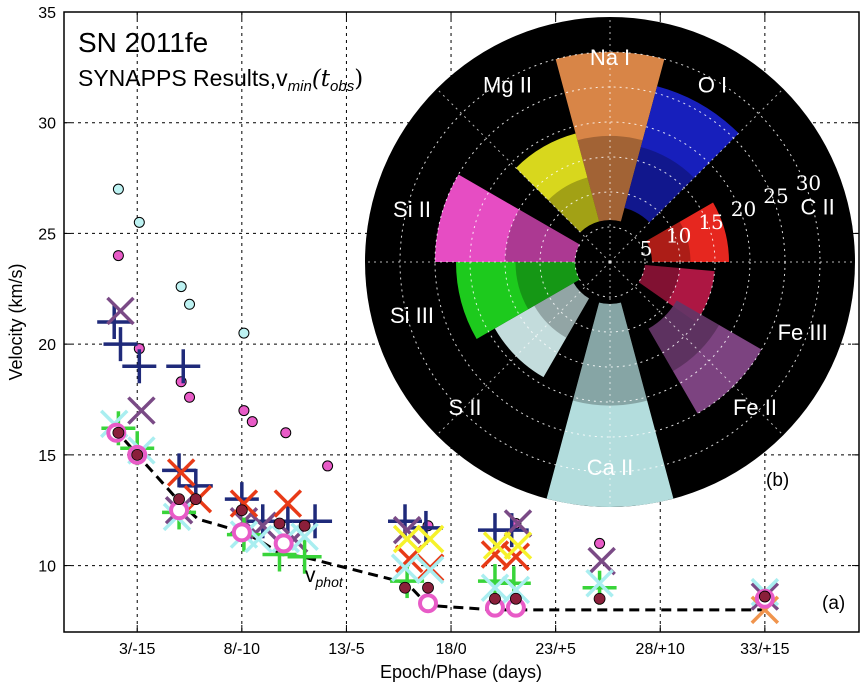 This screenshot has height=686, width=867. Describe the element at coordinates (47, 13) in the screenshot. I see `y-tick-label: 35` at that location.